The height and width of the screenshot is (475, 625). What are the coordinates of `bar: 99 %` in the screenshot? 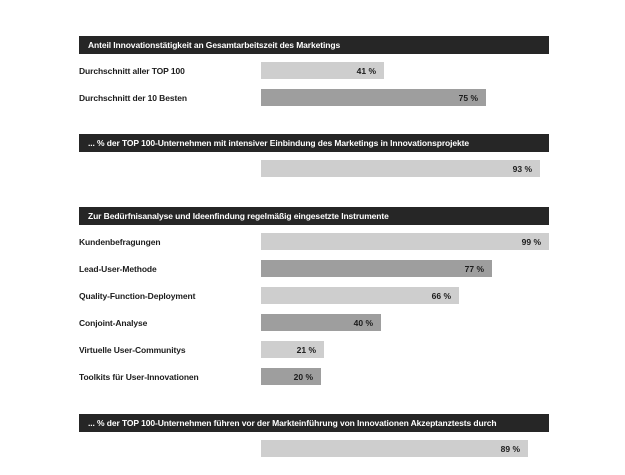 It's located at (405, 241).